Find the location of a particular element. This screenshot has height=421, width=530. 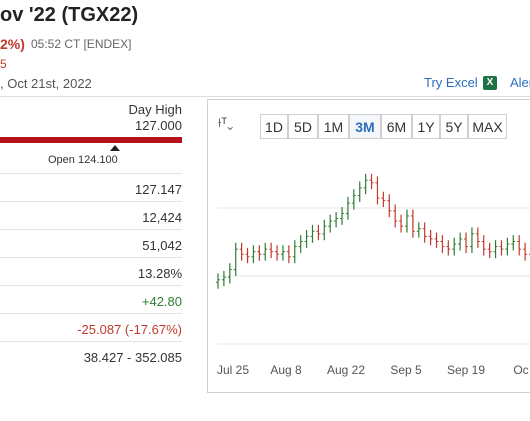

day-high-label: Day High is located at coordinates (155, 109).